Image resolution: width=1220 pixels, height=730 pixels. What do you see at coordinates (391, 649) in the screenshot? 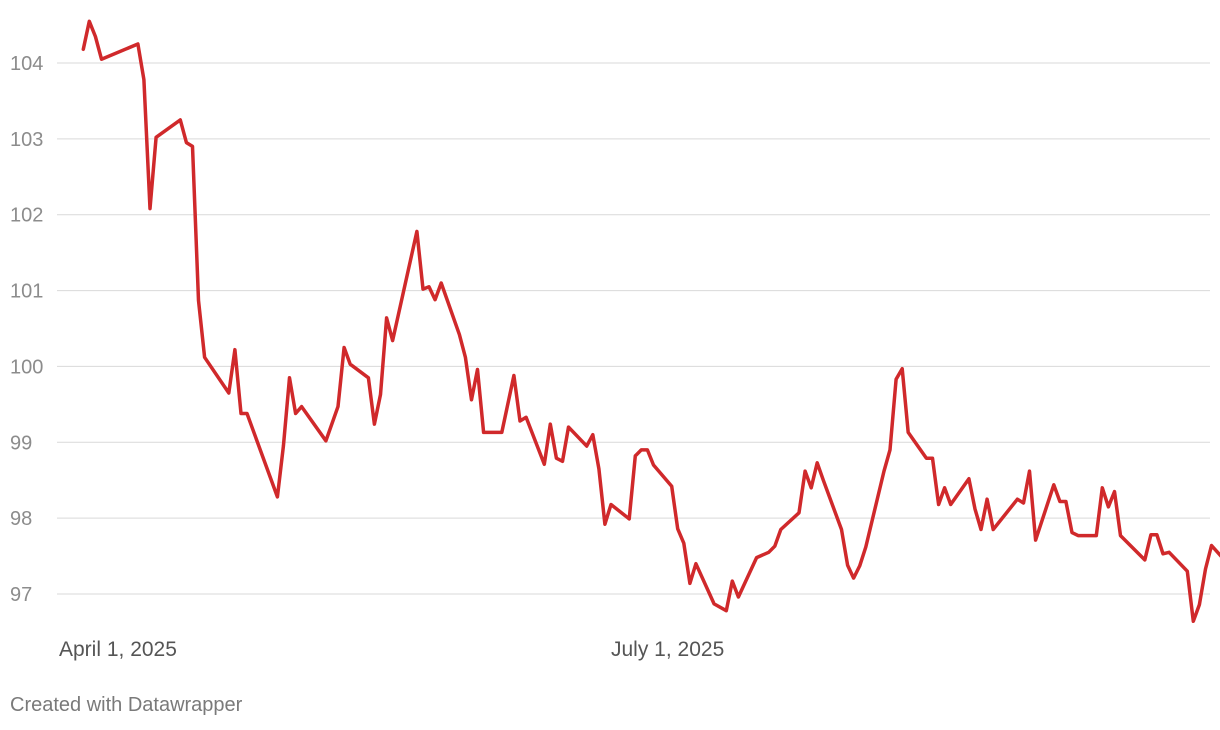
I see `x-axis-ticks: April 1, 2025 July 1, 2025` at bounding box center [391, 649].